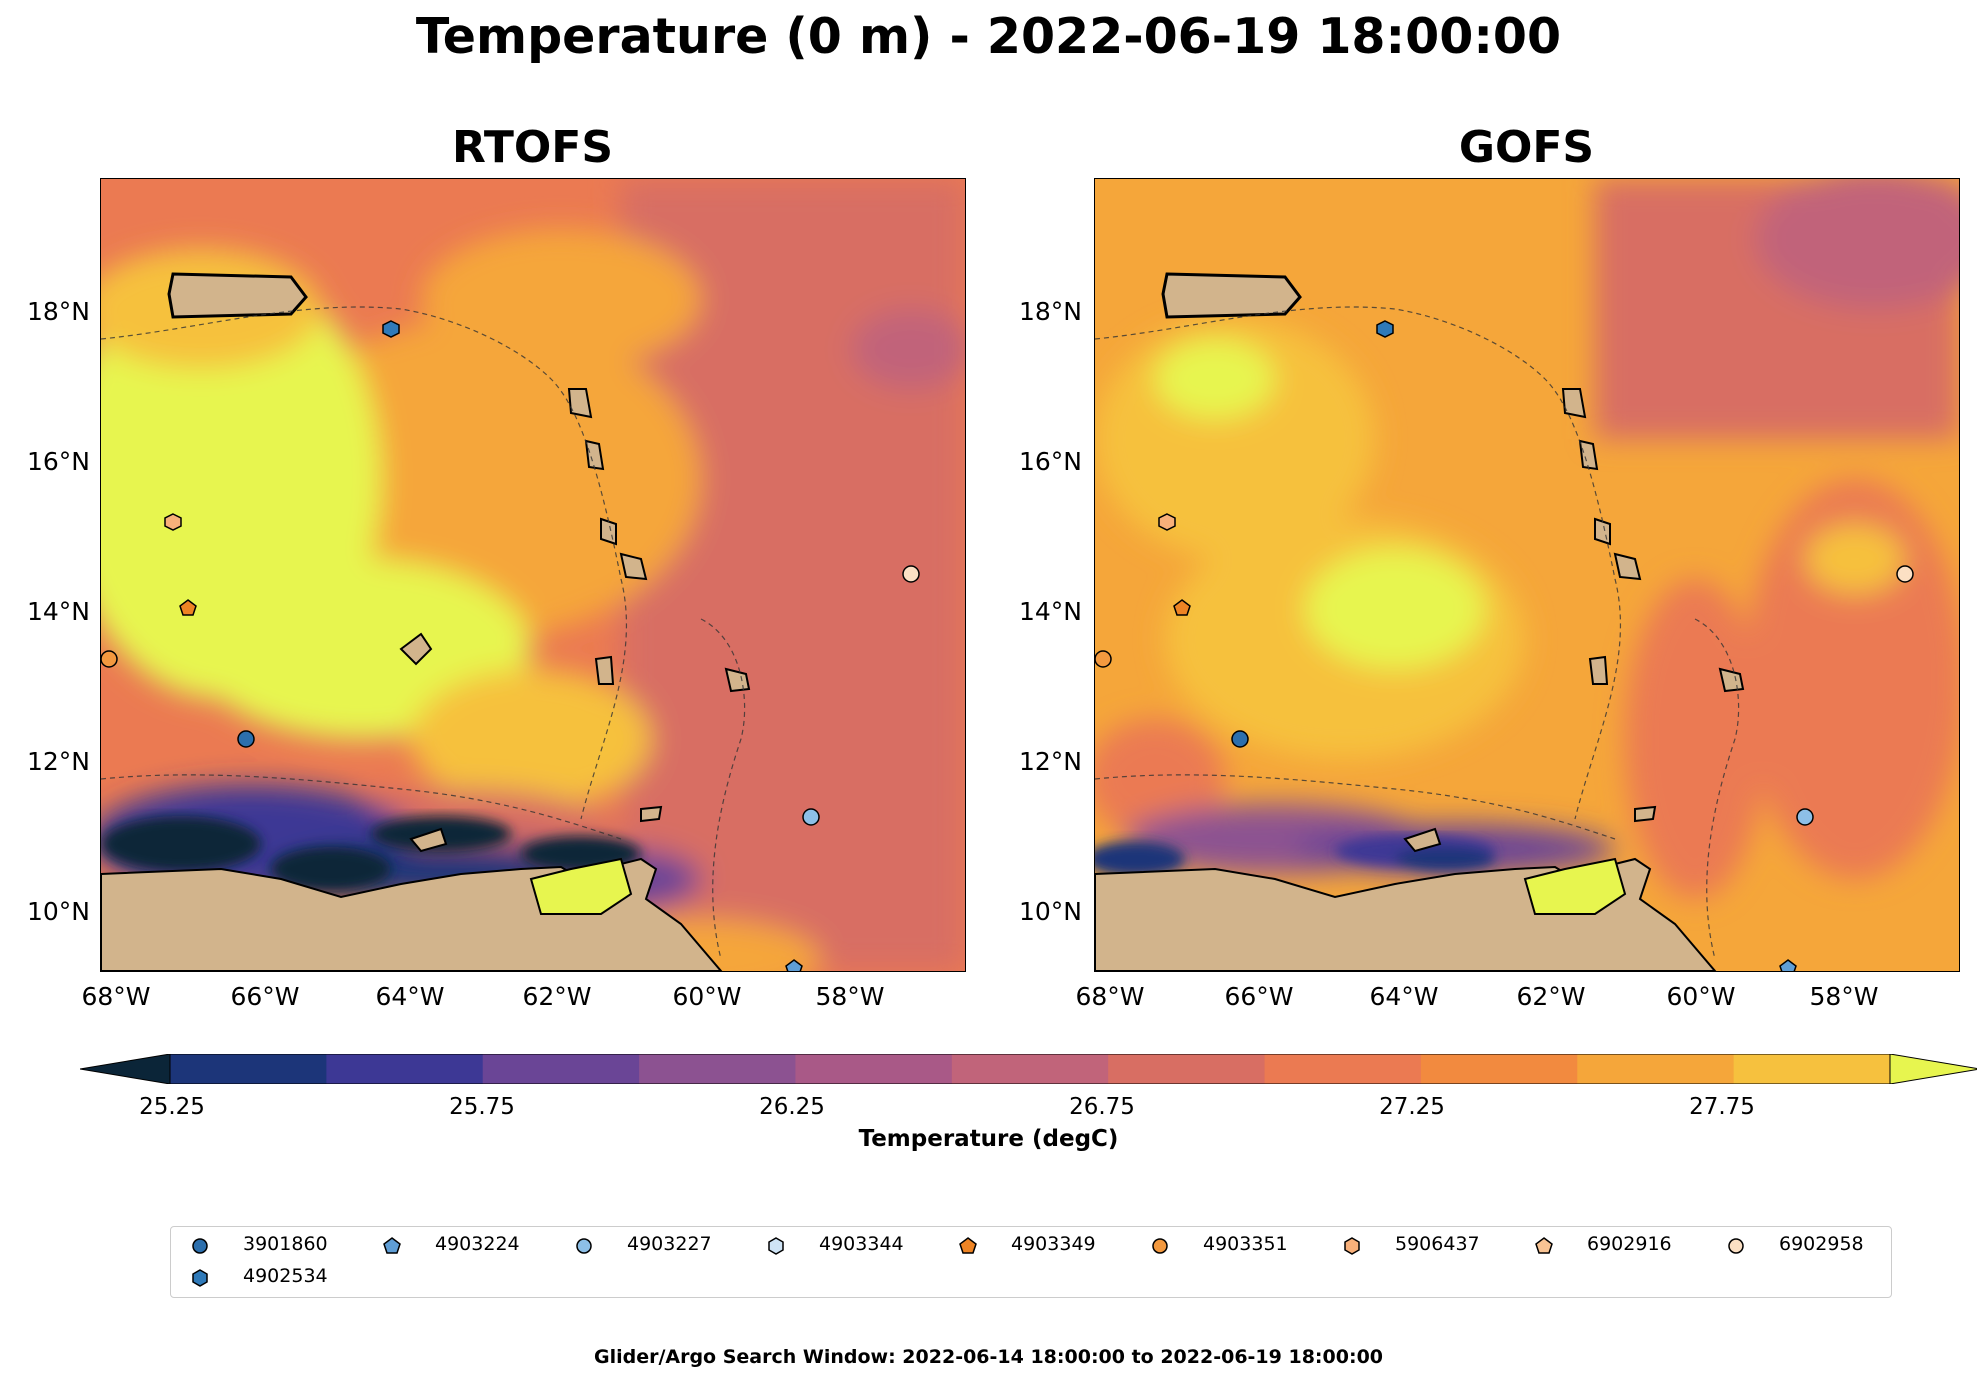 This screenshot has height=1376, width=1977. I want to click on gofs-lon-label-58w: 58°W, so click(1844, 996).